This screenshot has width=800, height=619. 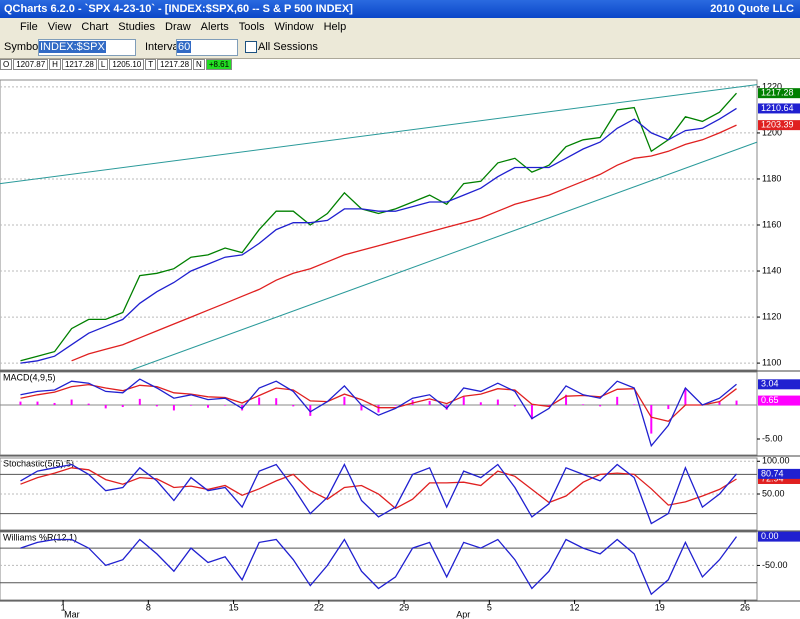 What do you see at coordinates (207, 47) in the screenshot?
I see `interval-input: 60` at bounding box center [207, 47].